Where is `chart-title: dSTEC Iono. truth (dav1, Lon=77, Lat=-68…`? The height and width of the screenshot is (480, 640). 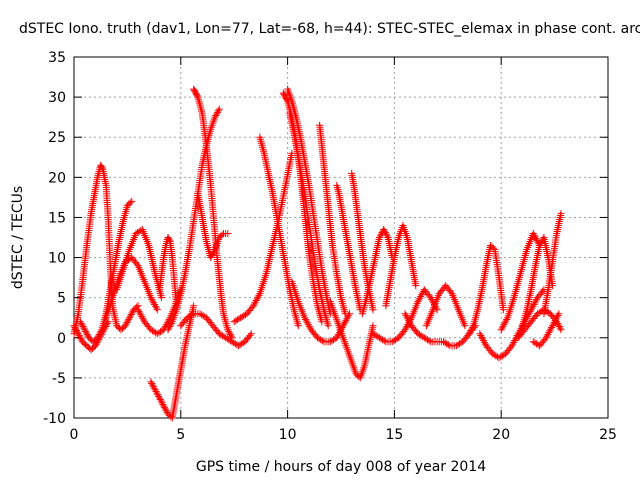 chart-title: dSTEC Iono. truth (dav1, Lon=77, Lat=-68… is located at coordinates (329, 29).